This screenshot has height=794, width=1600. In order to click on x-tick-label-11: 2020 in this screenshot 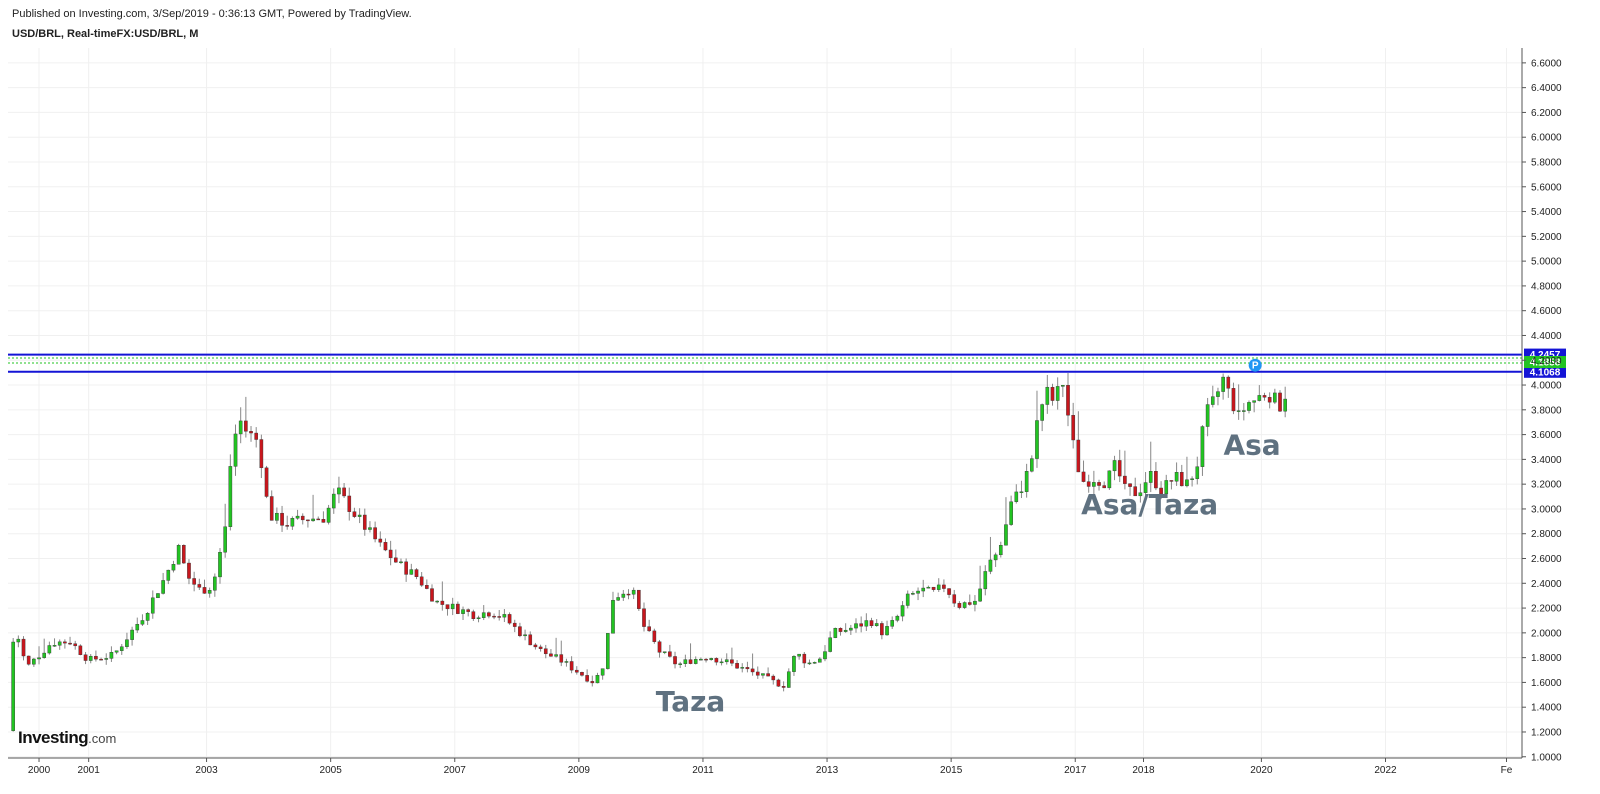, I will do `click(1261, 770)`.